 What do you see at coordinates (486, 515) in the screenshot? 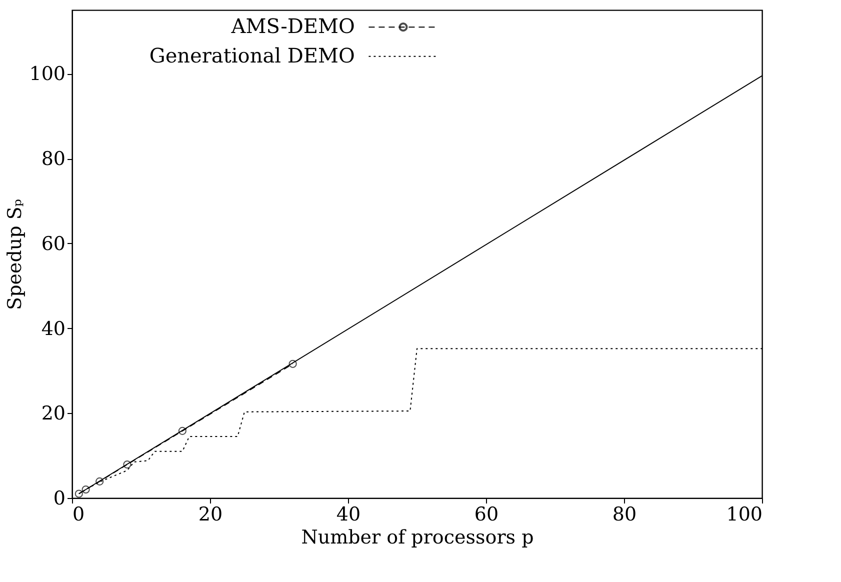
I see `x-tick-label: 60` at bounding box center [486, 515].